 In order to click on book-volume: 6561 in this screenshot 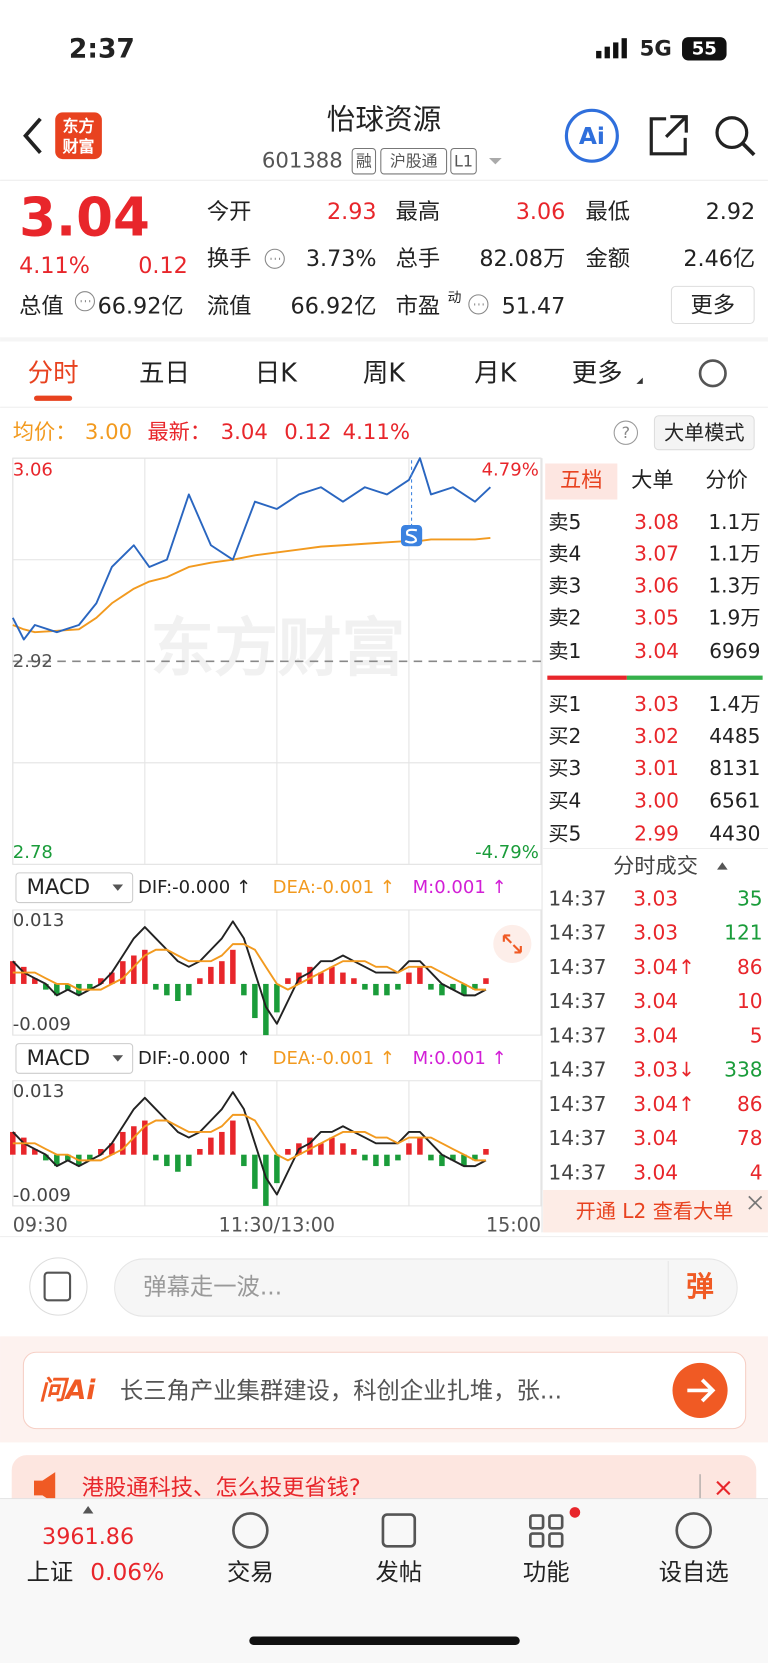, I will do `click(734, 801)`.